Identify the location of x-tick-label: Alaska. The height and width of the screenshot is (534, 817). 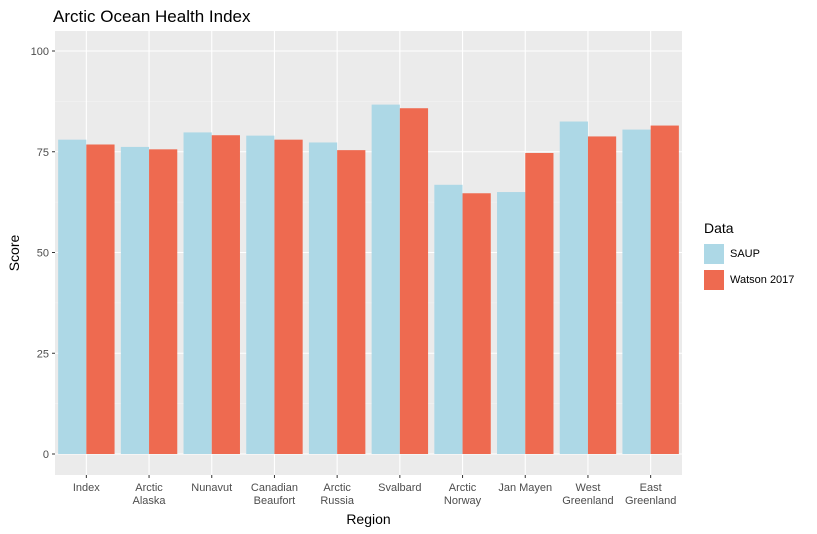
(150, 501).